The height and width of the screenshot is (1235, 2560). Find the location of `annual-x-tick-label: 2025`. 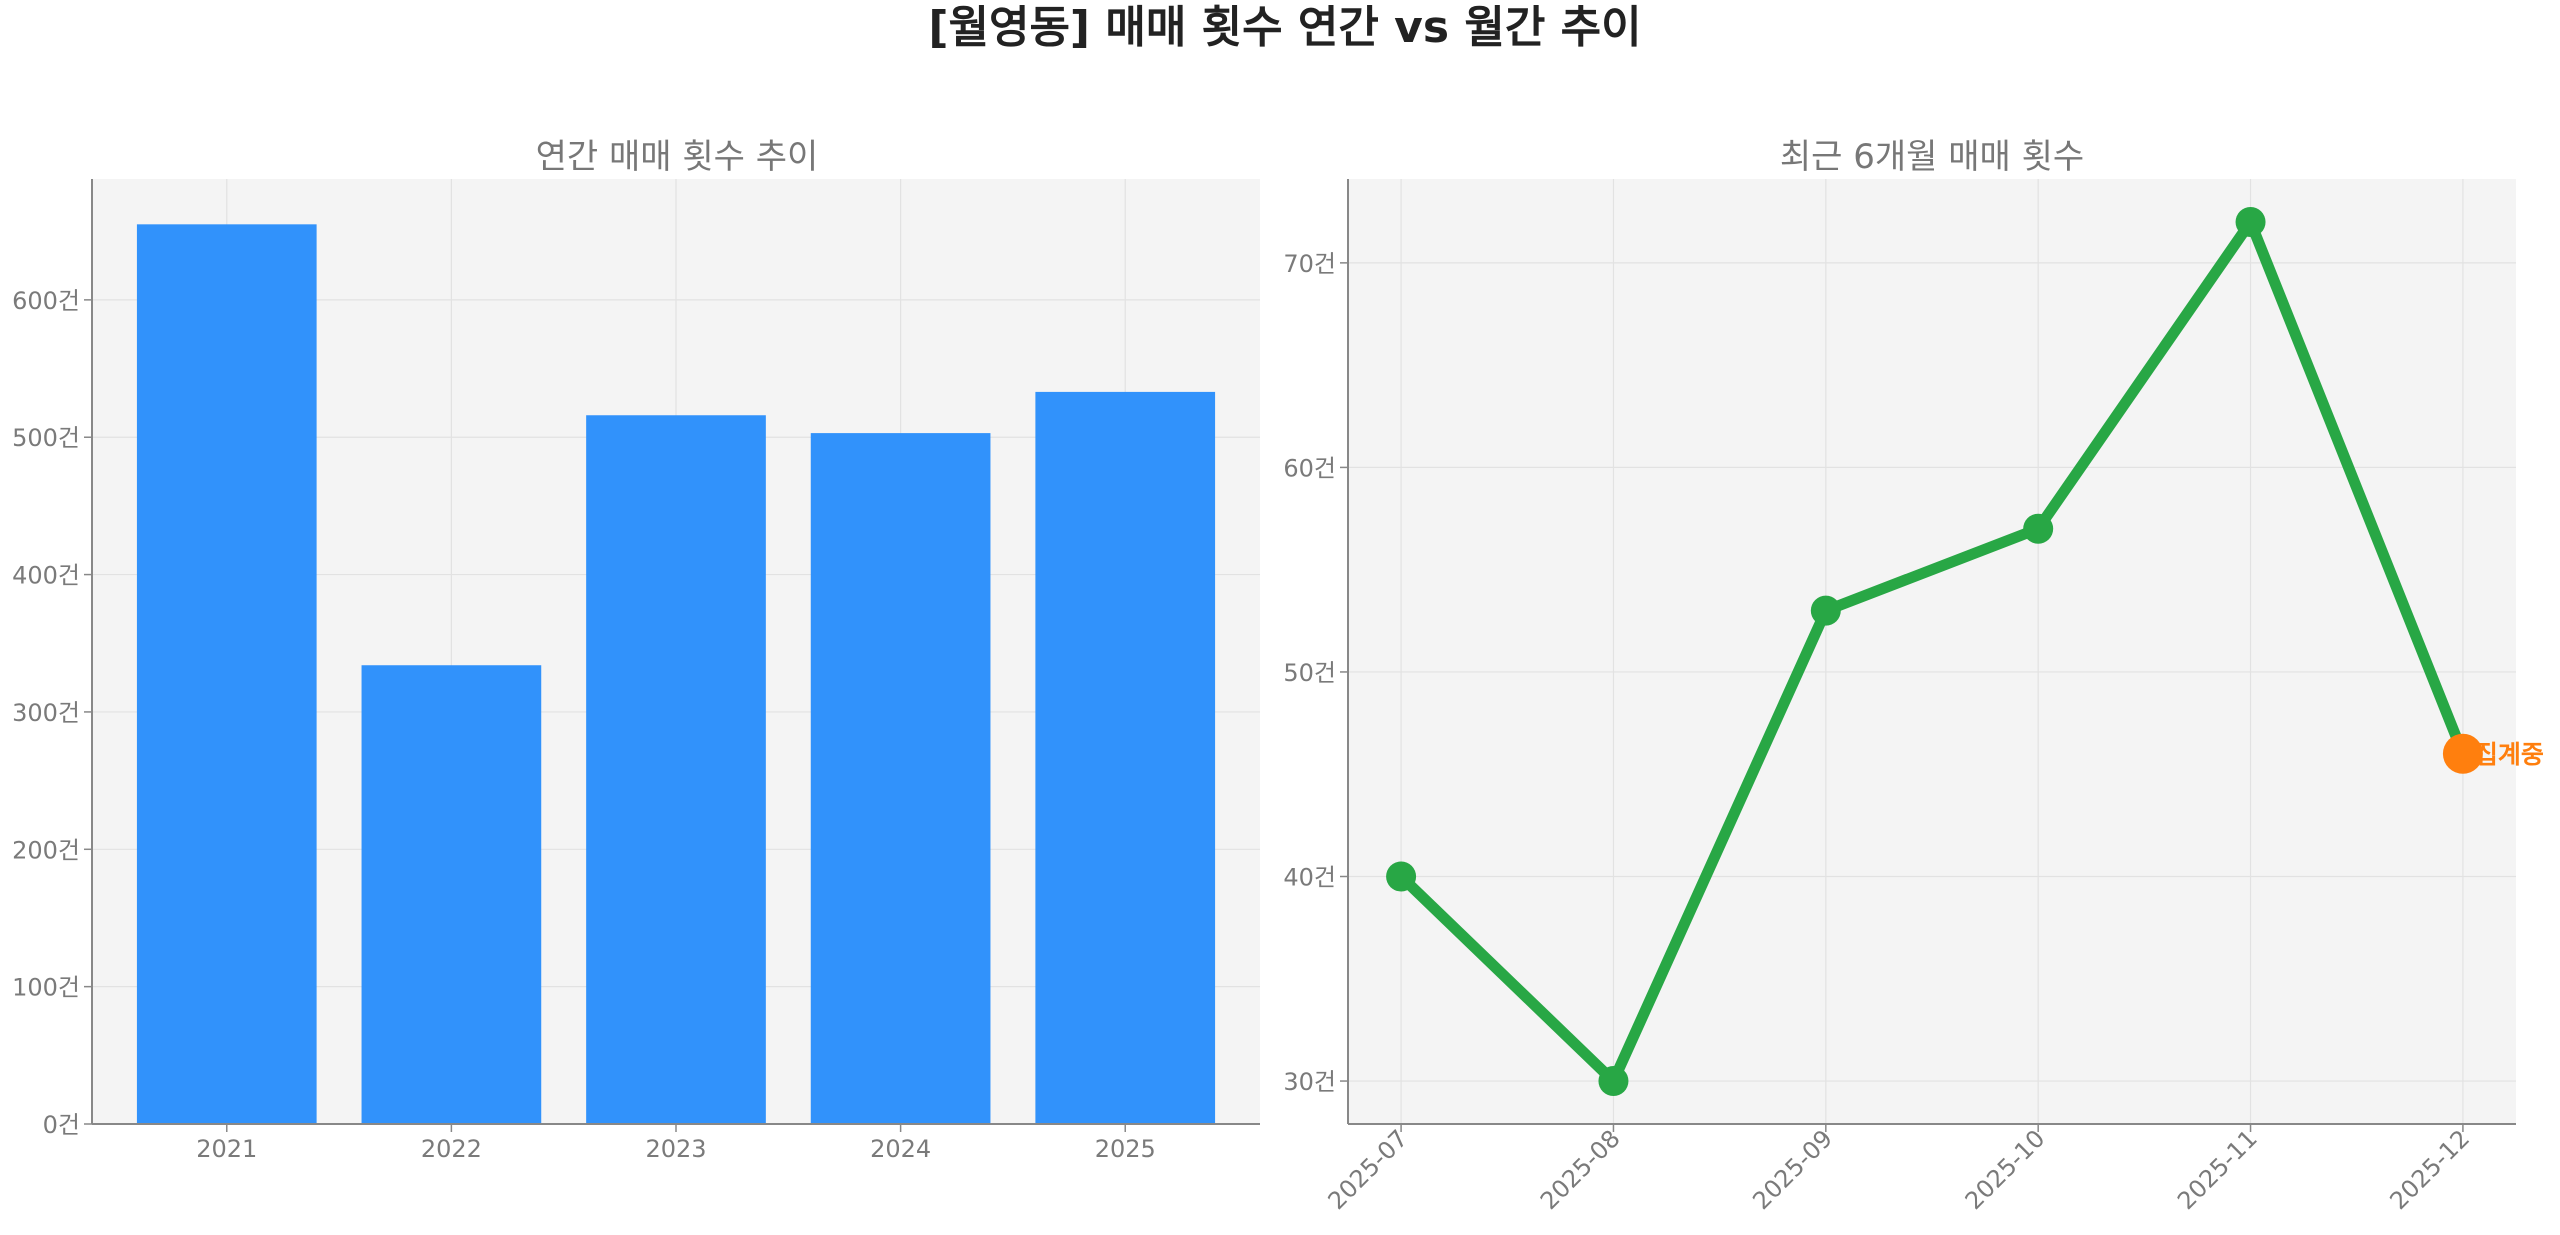

annual-x-tick-label: 2025 is located at coordinates (1125, 1149).